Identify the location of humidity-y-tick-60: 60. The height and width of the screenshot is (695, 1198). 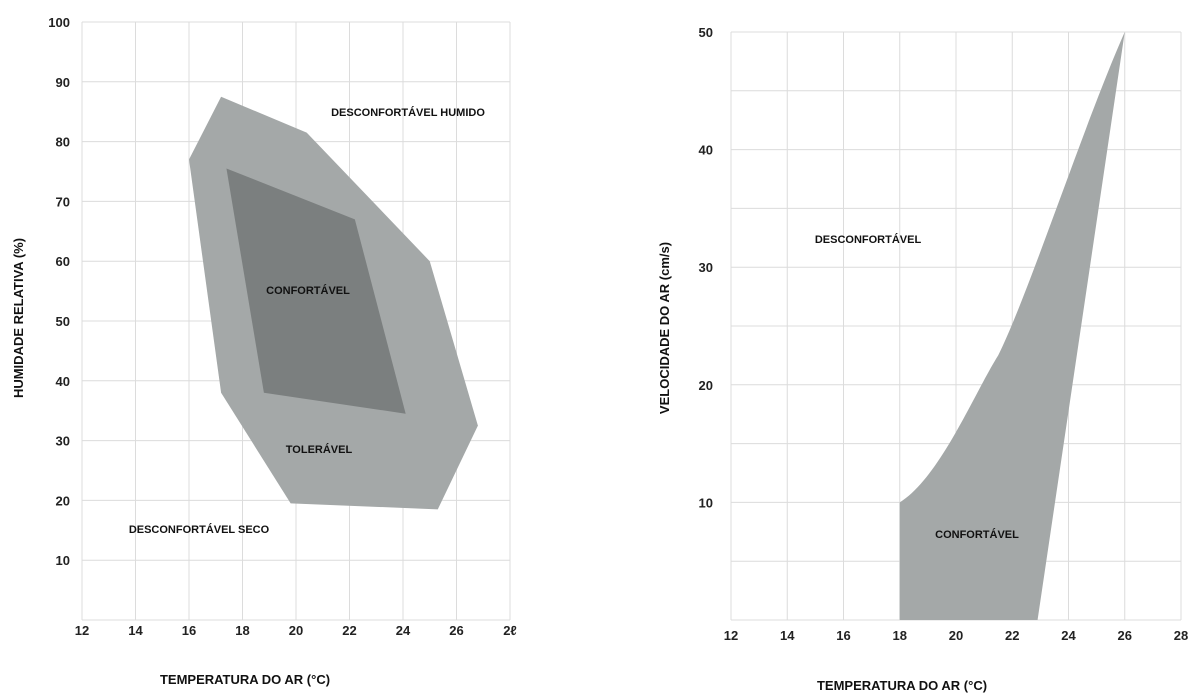
(63, 261).